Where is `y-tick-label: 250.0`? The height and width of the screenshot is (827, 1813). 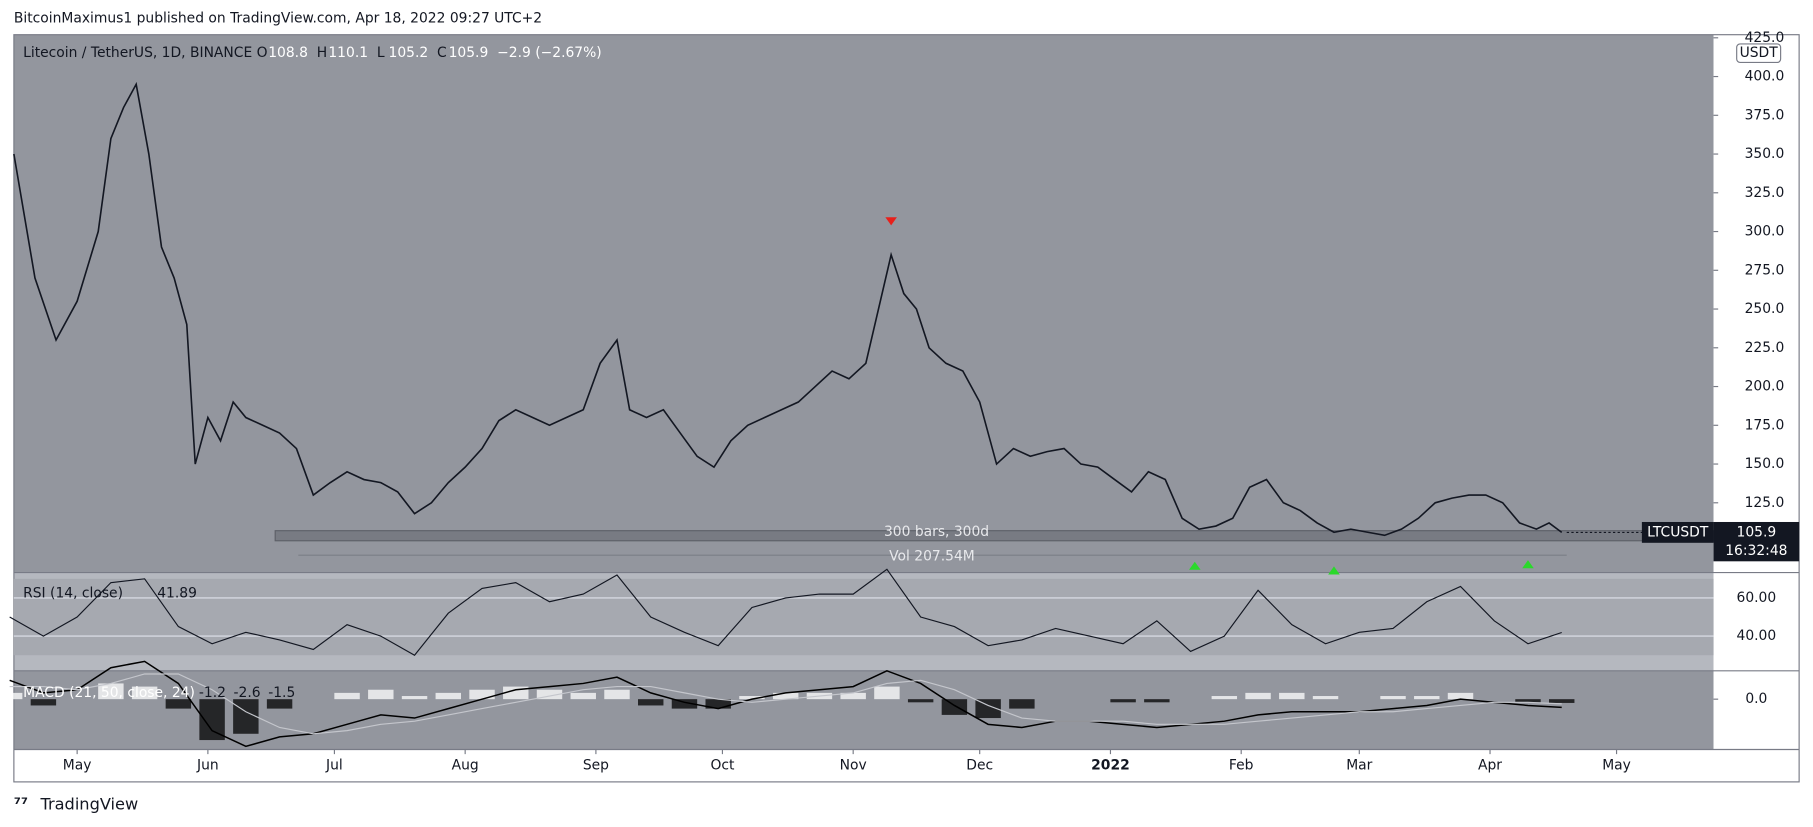
y-tick-label: 250.0 is located at coordinates (1765, 309).